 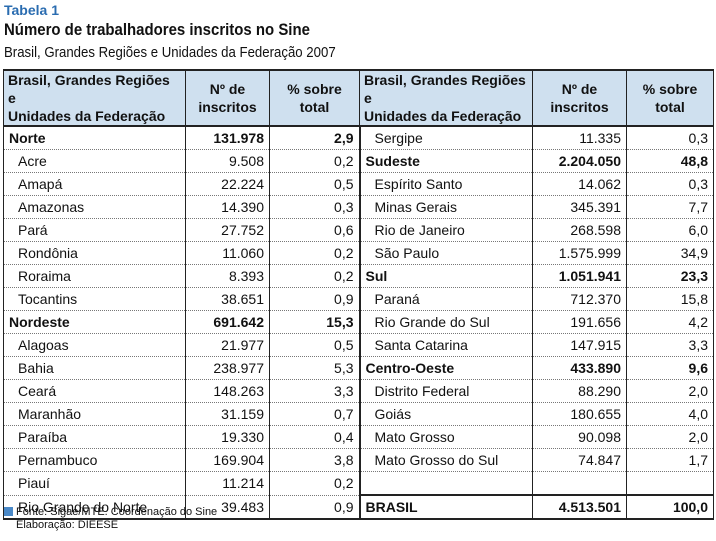 I want to click on table-row: Bahia 238.977 5,3 Centro-Oeste 433.890 9,6, so click(x=358, y=368).